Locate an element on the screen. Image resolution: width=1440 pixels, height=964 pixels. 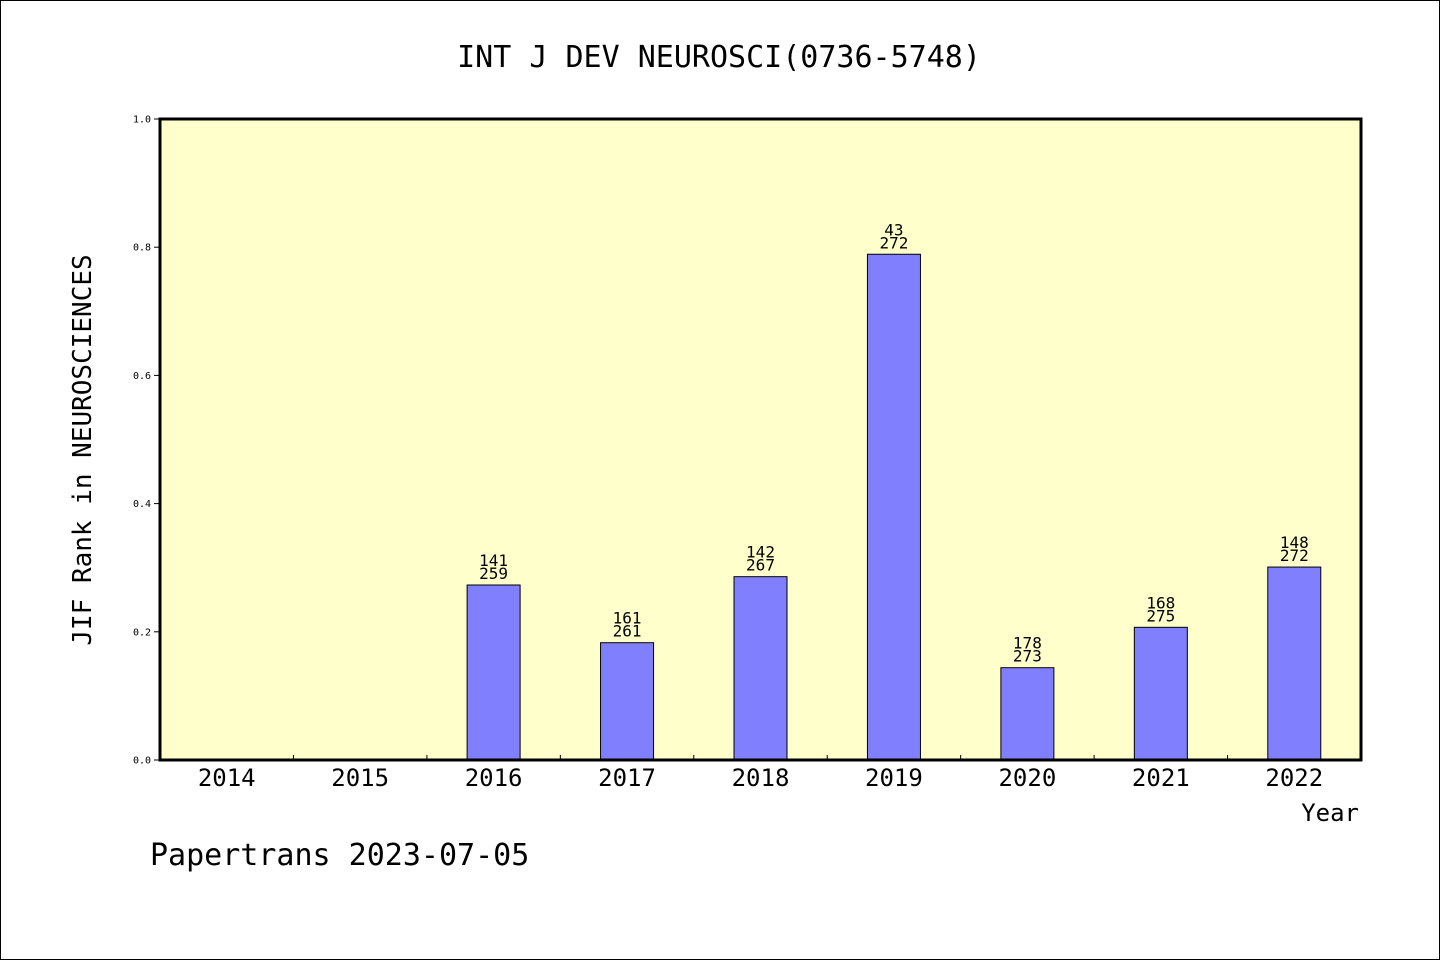
bar-rank-label: 148 is located at coordinates (1294, 542).